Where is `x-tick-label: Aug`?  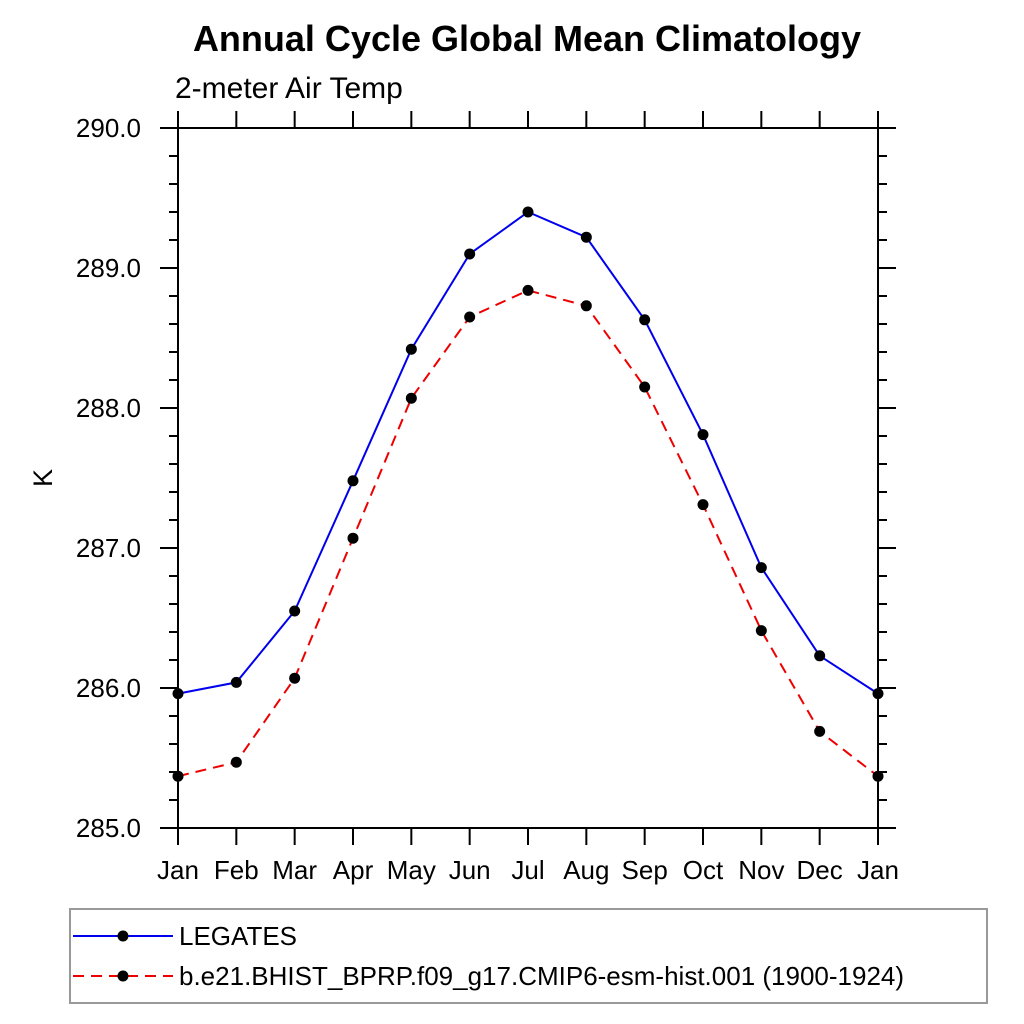 x-tick-label: Aug is located at coordinates (586, 870).